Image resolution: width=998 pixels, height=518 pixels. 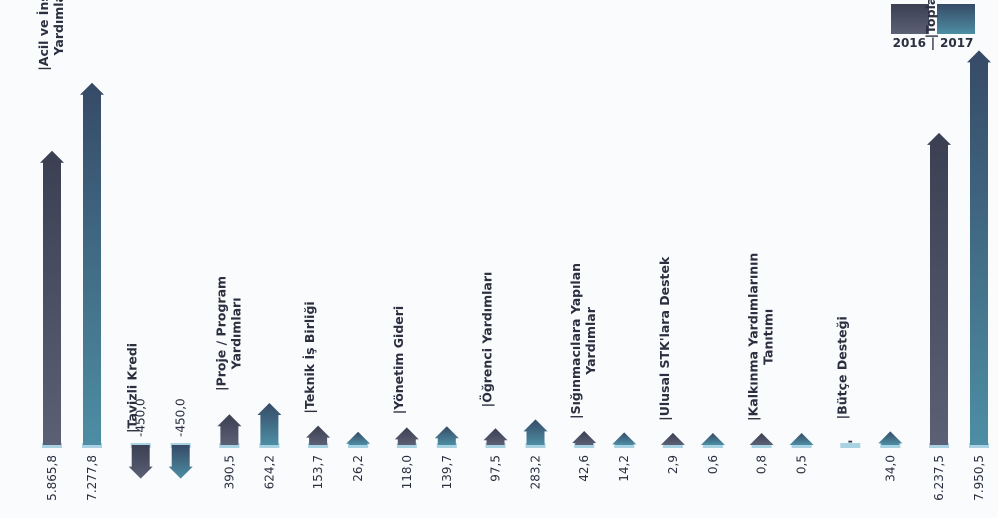 I want to click on value-label: 97,5, so click(x=496, y=468).